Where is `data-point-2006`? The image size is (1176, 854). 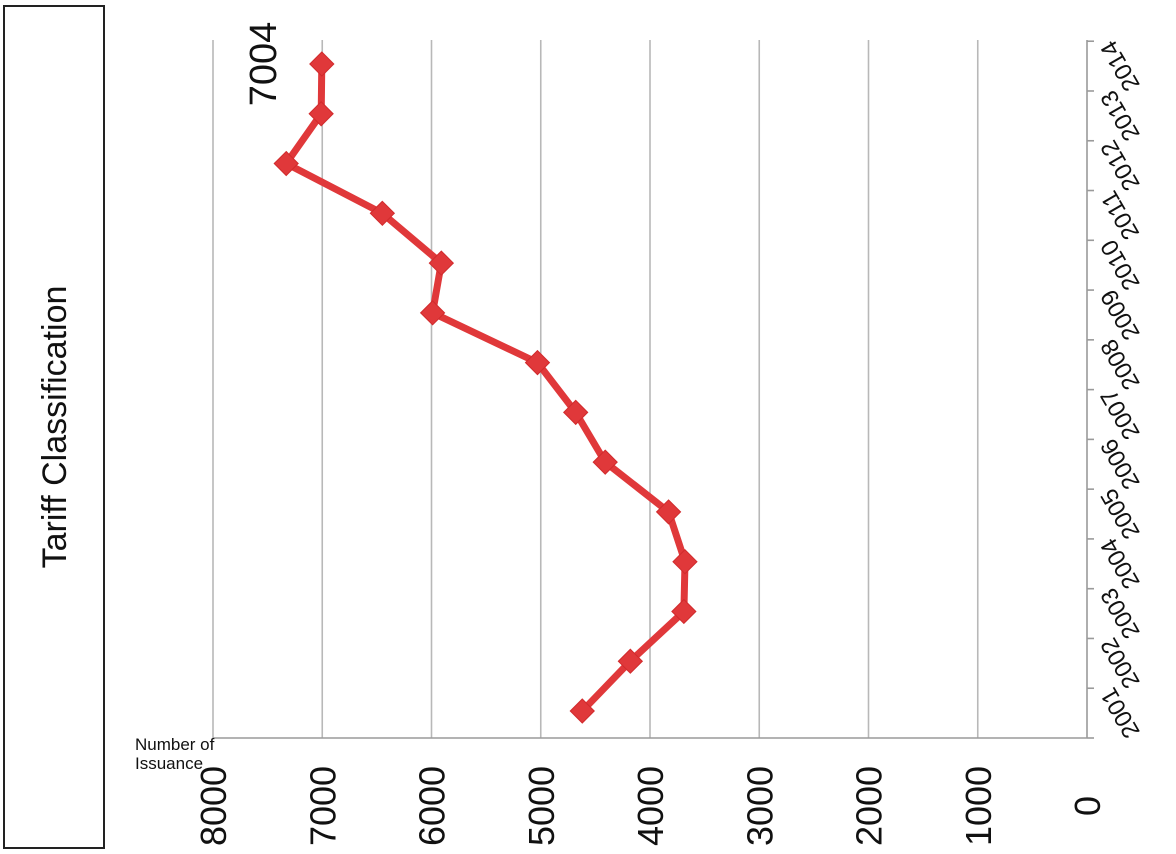 data-point-2006 is located at coordinates (605, 462).